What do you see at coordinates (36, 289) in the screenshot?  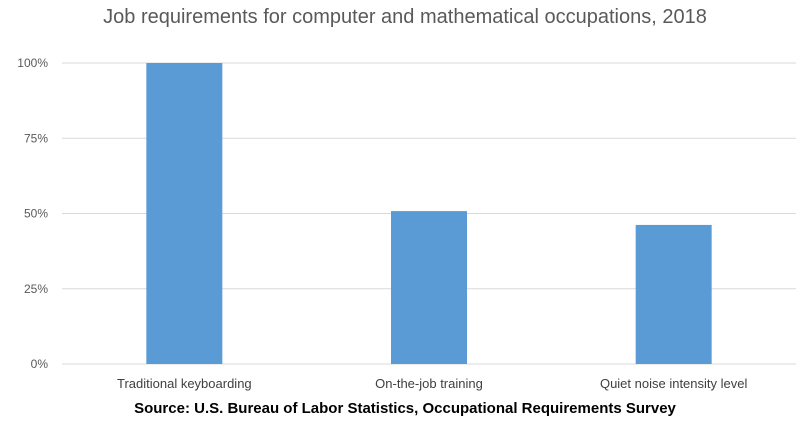 I see `y-tick-label: 25%` at bounding box center [36, 289].